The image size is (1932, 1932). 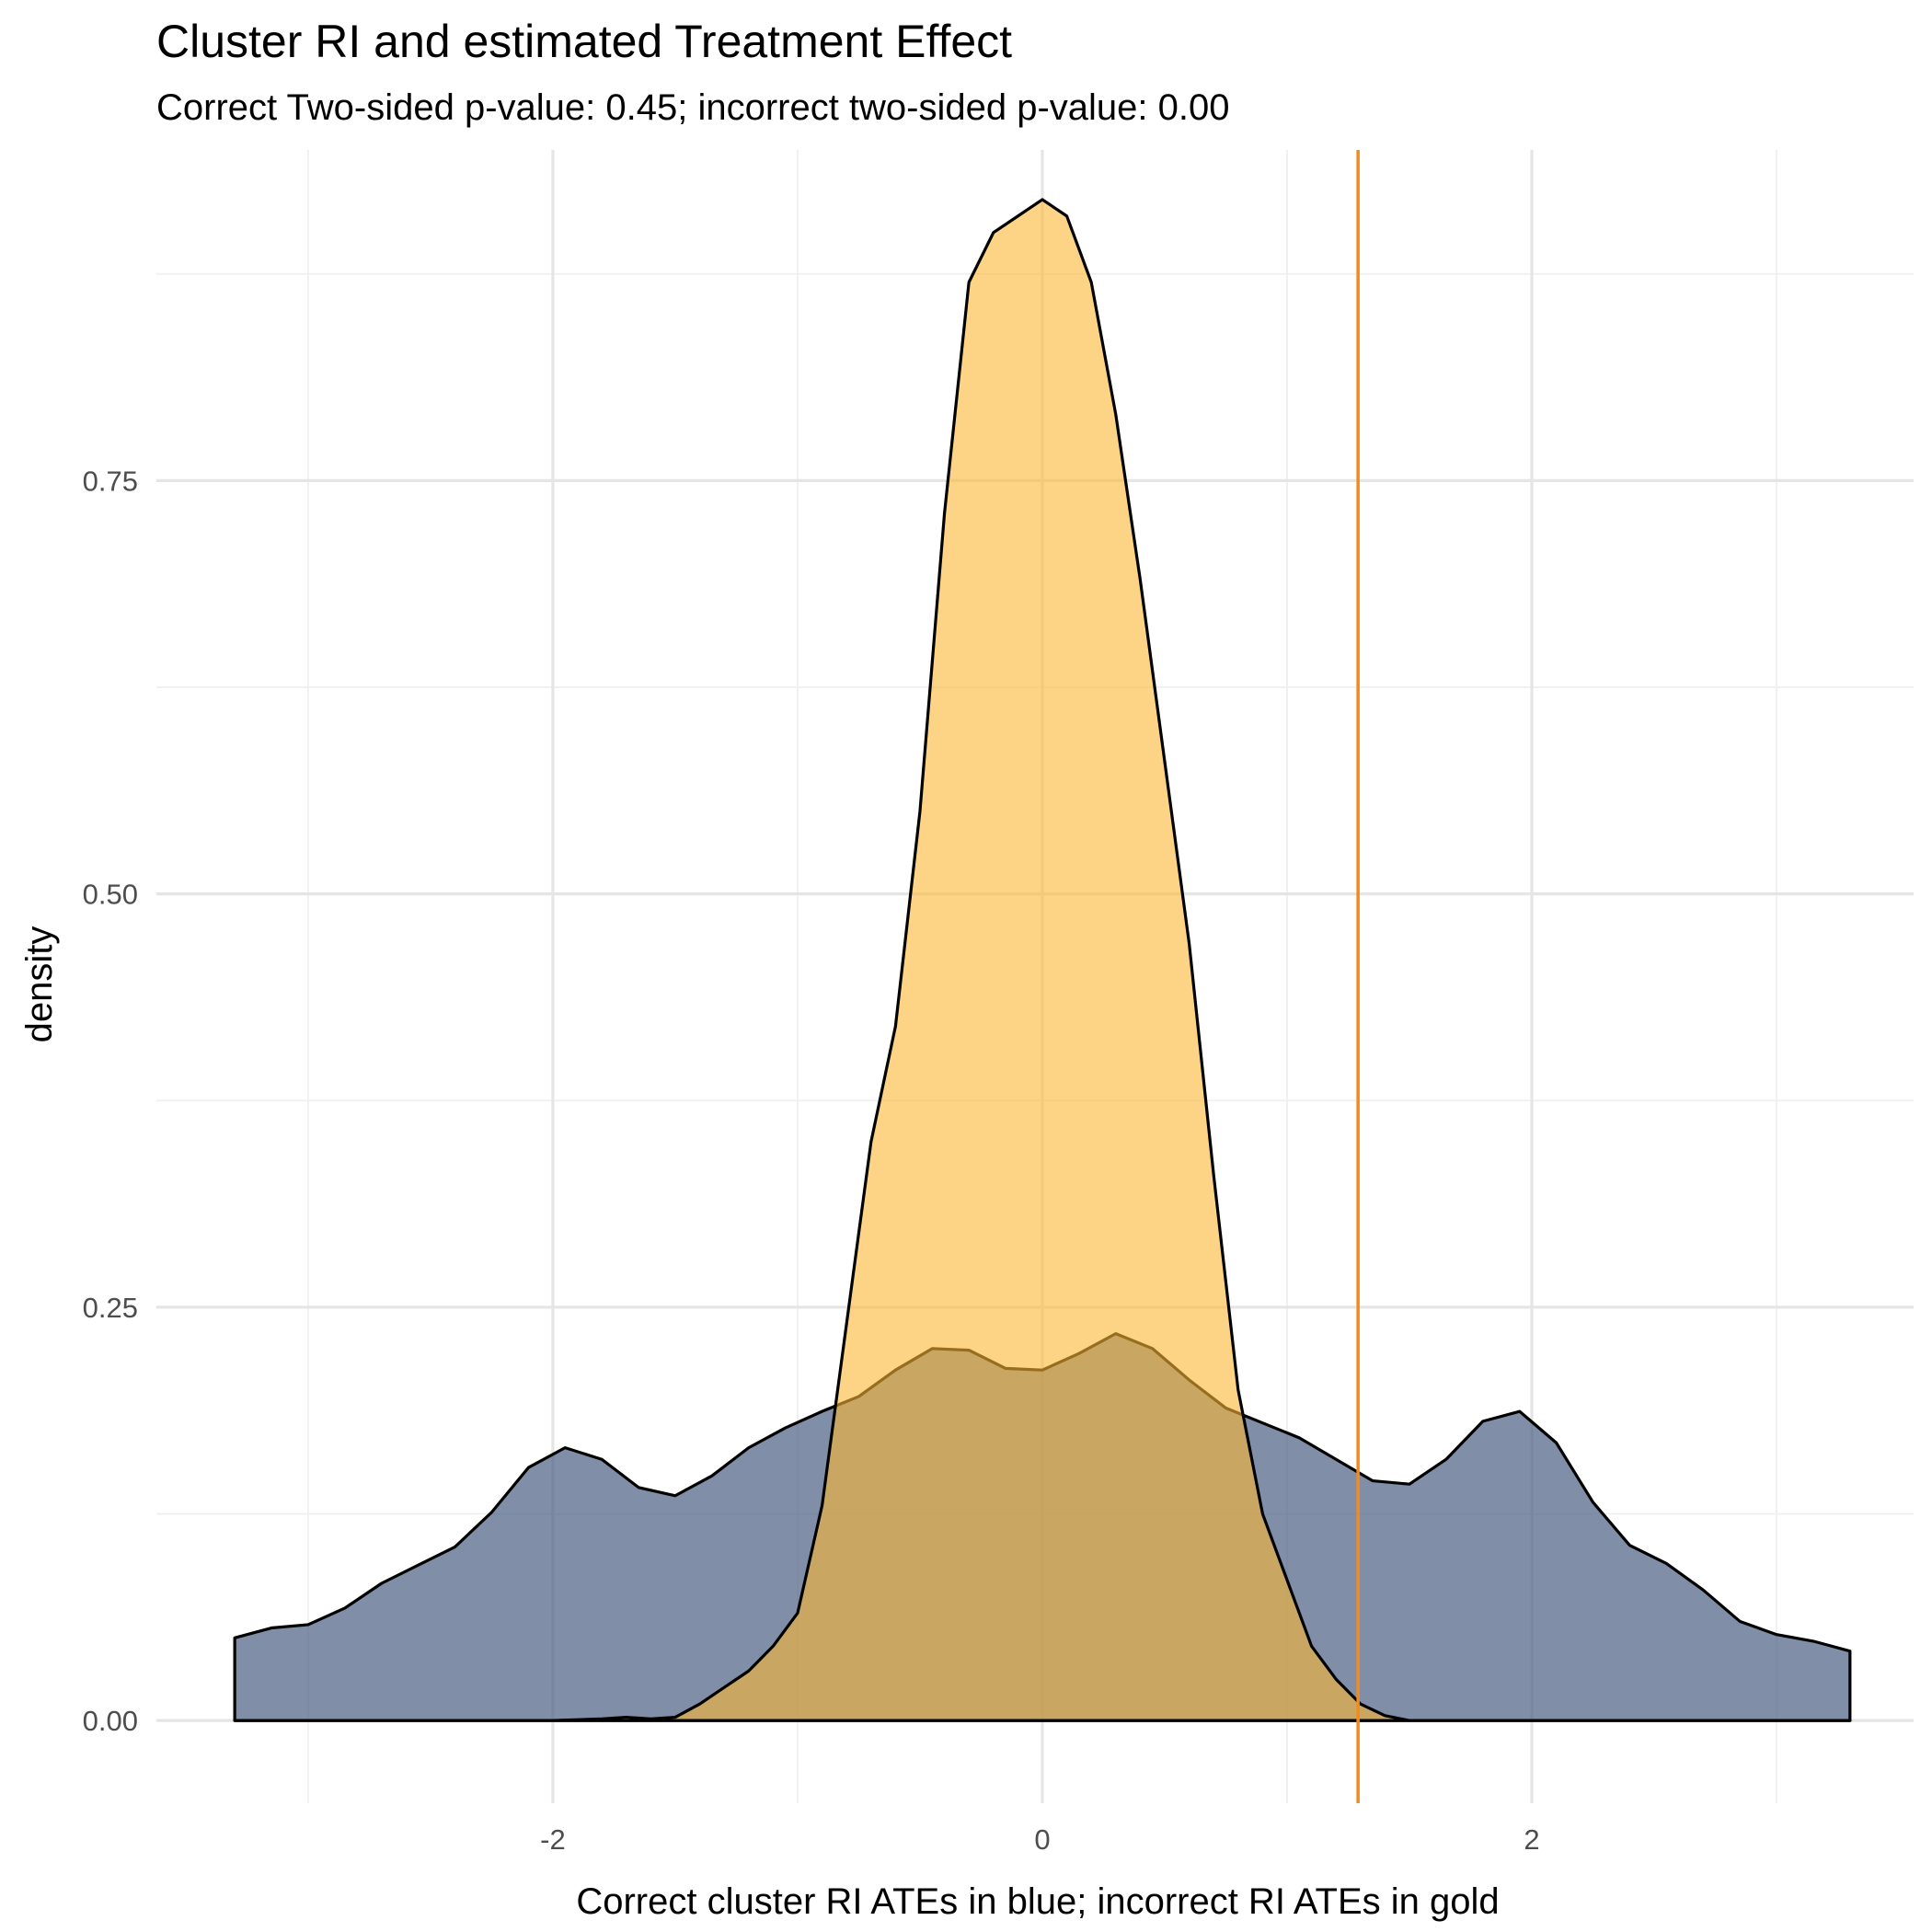 I want to click on y-axis-title: density, so click(x=39, y=984).